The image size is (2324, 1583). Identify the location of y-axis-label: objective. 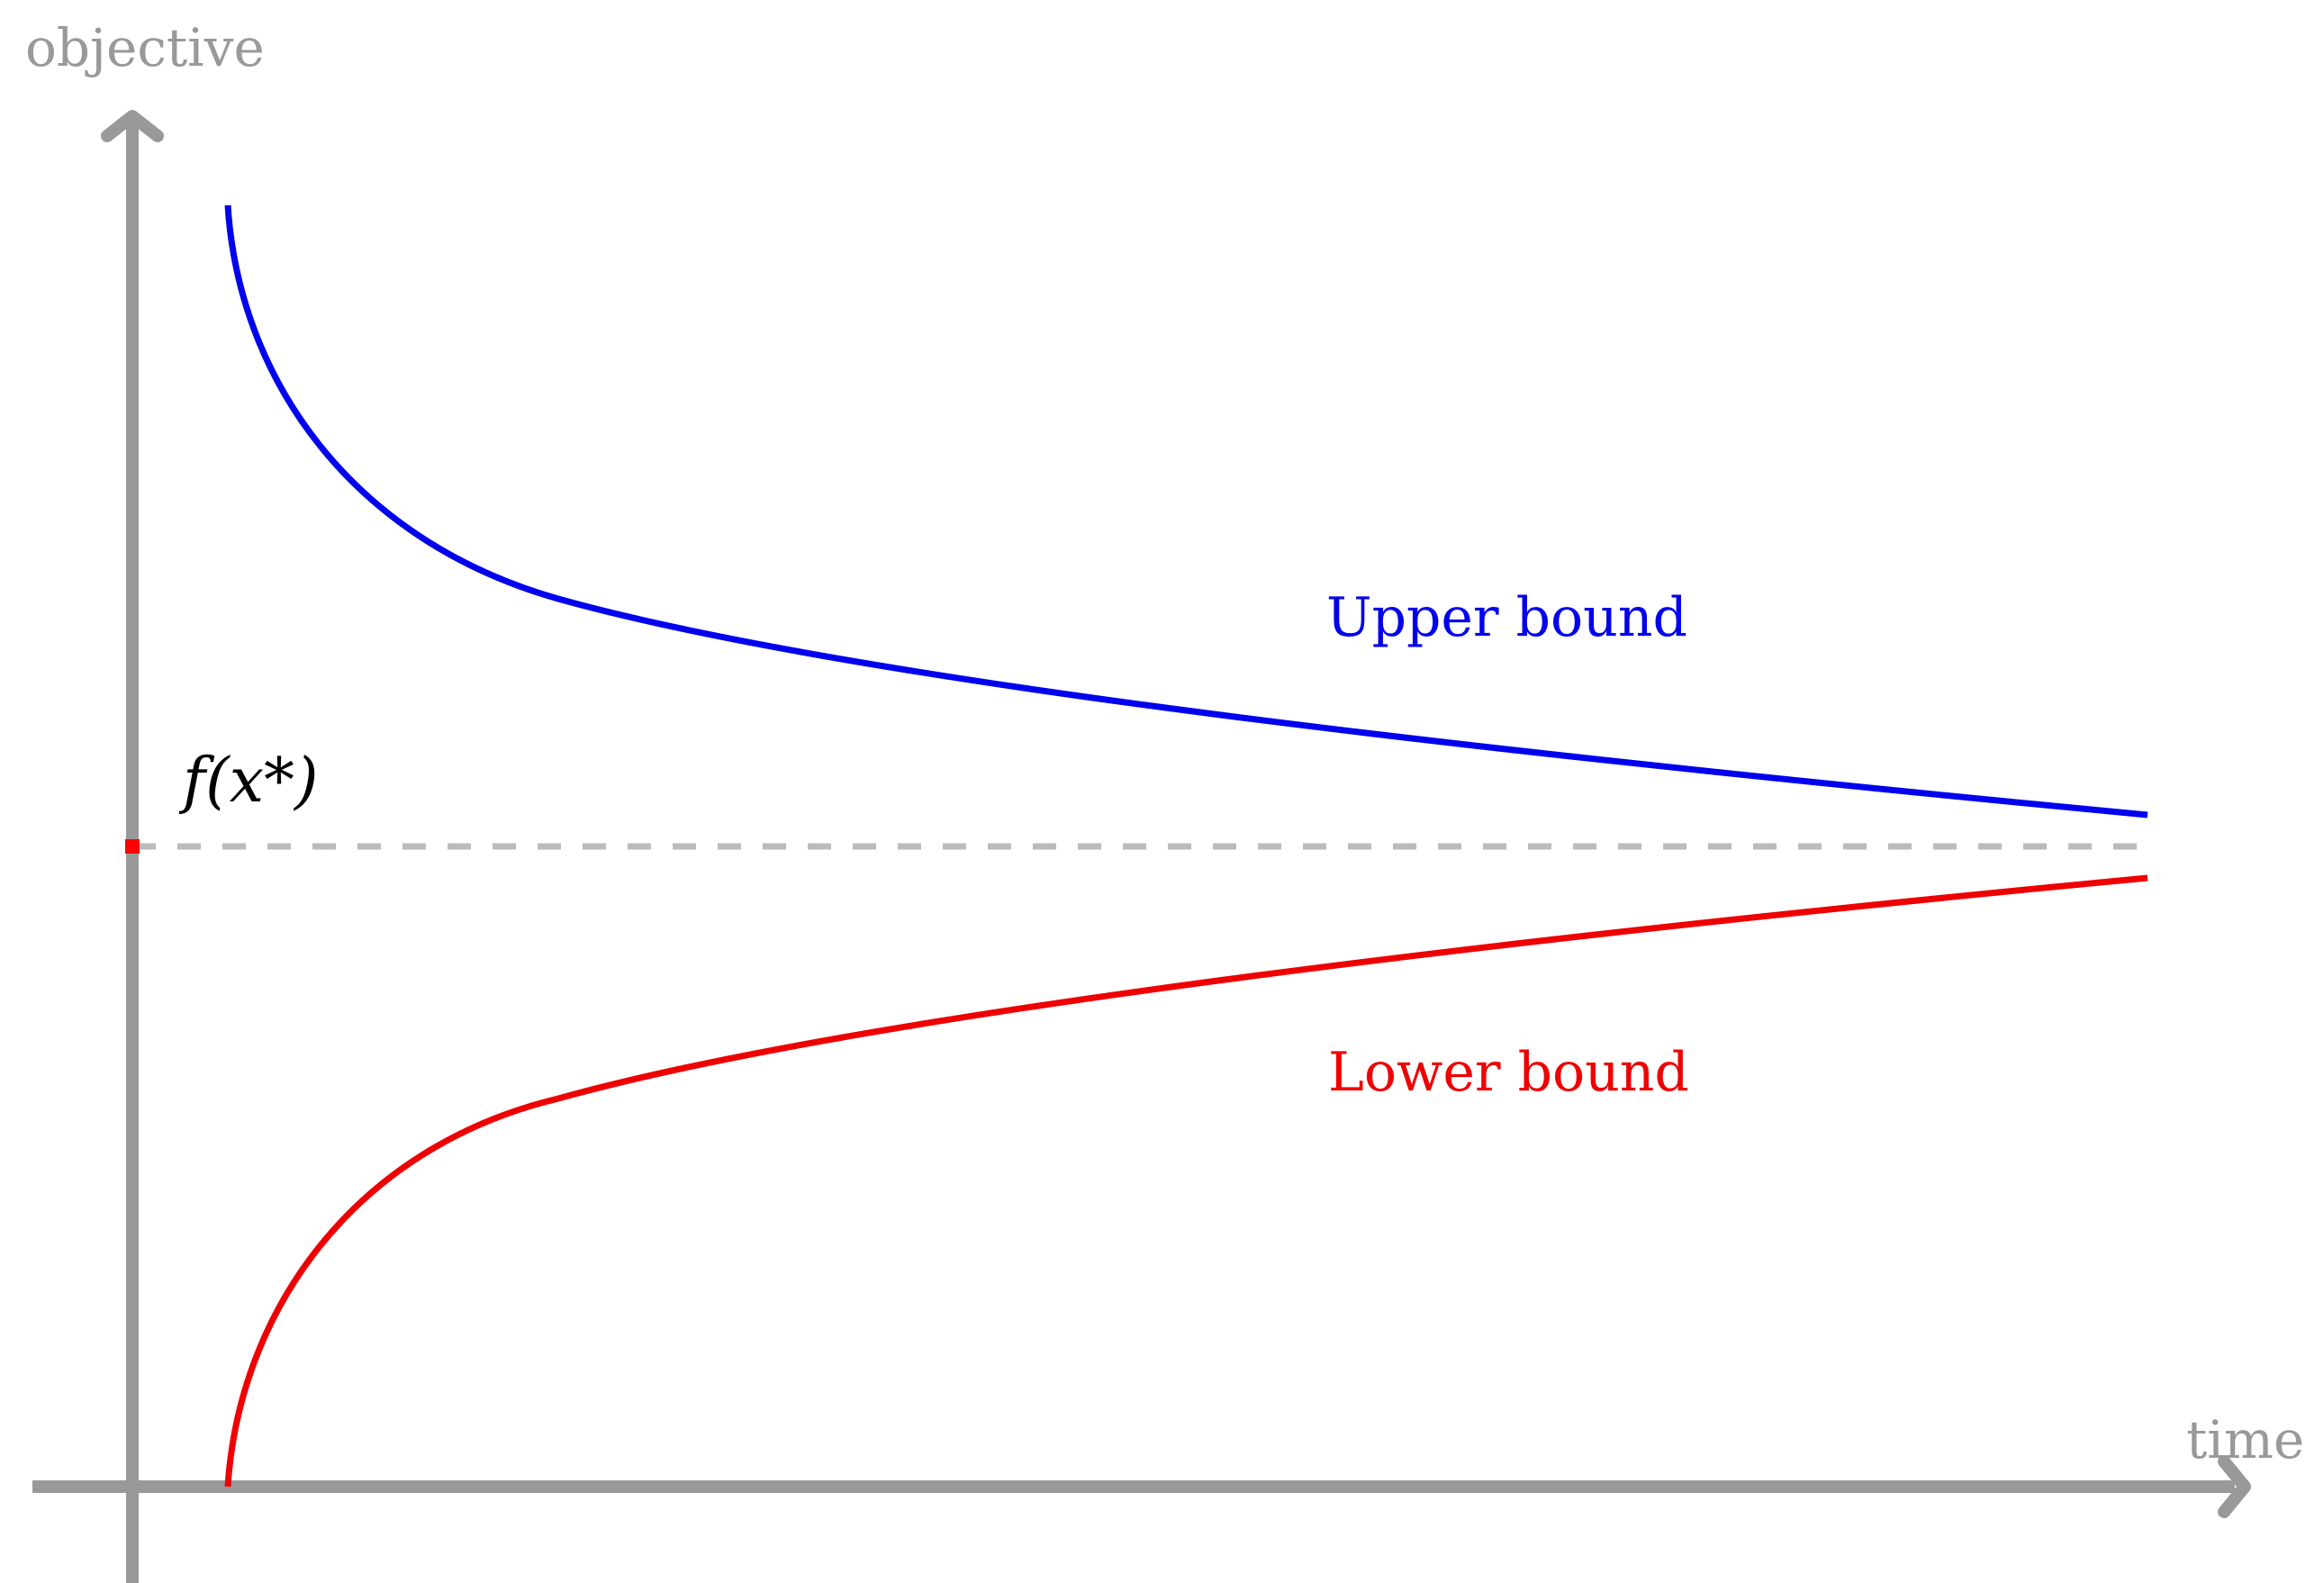
(145, 47).